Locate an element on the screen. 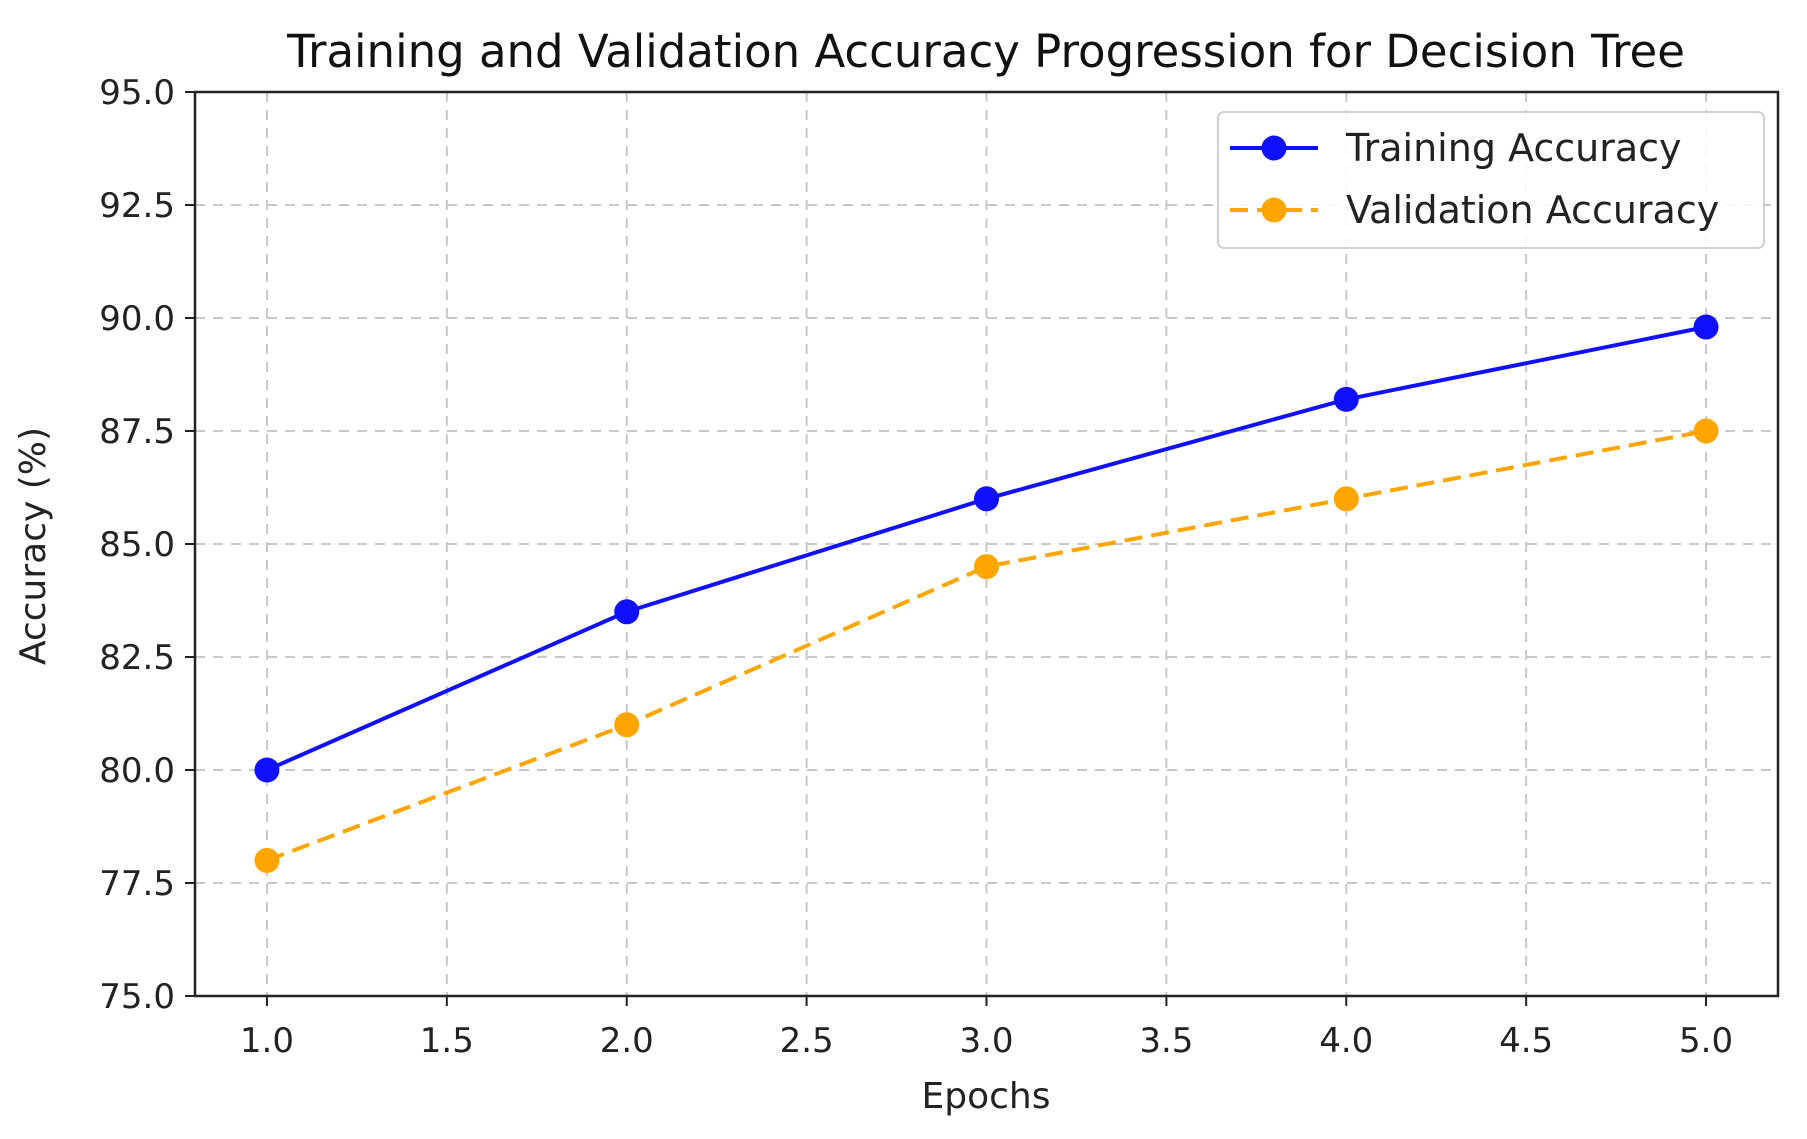 The image size is (1807, 1139). legend-label-training: Training Accuracy is located at coordinates (1513, 148).